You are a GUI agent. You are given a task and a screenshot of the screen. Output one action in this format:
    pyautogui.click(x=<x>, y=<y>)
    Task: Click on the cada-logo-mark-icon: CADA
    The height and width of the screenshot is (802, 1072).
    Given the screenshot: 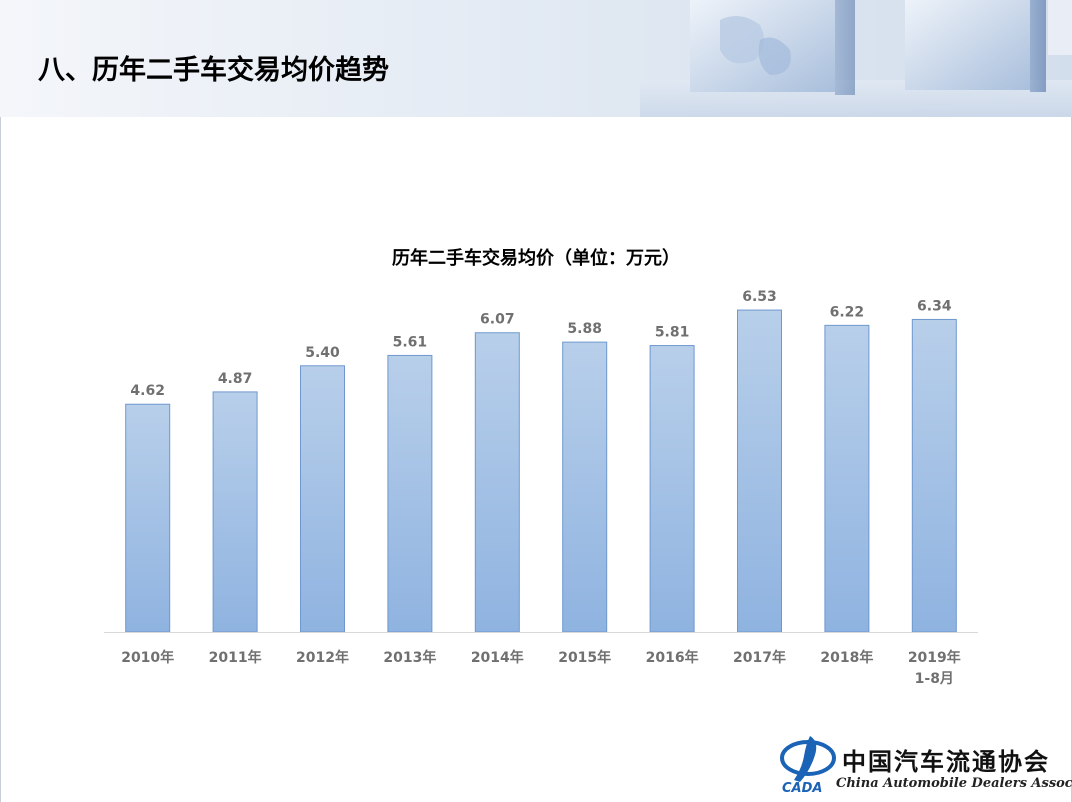 What is the action you would take?
    pyautogui.click(x=808, y=766)
    